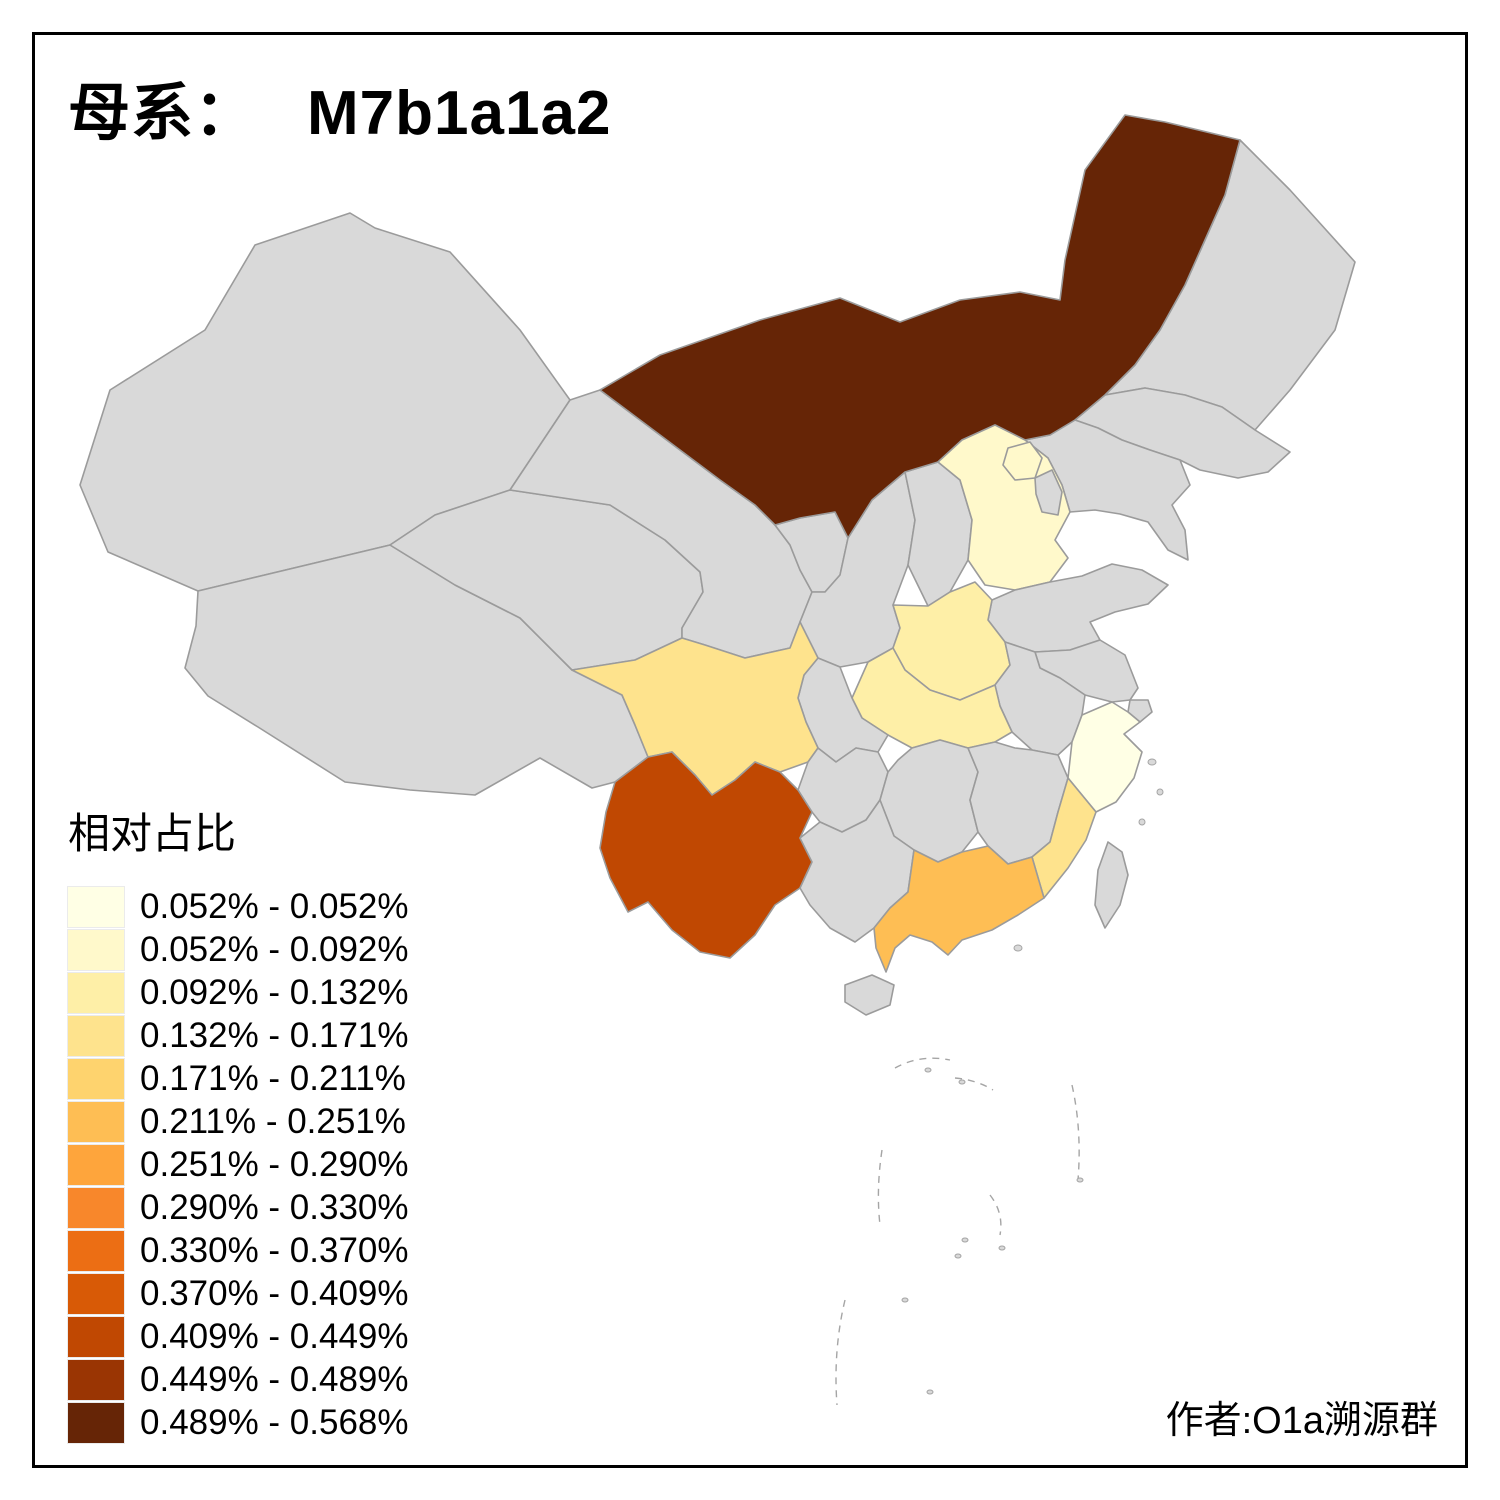  I want to click on legend-item: 0.330% - 0.370%, so click(238, 1250).